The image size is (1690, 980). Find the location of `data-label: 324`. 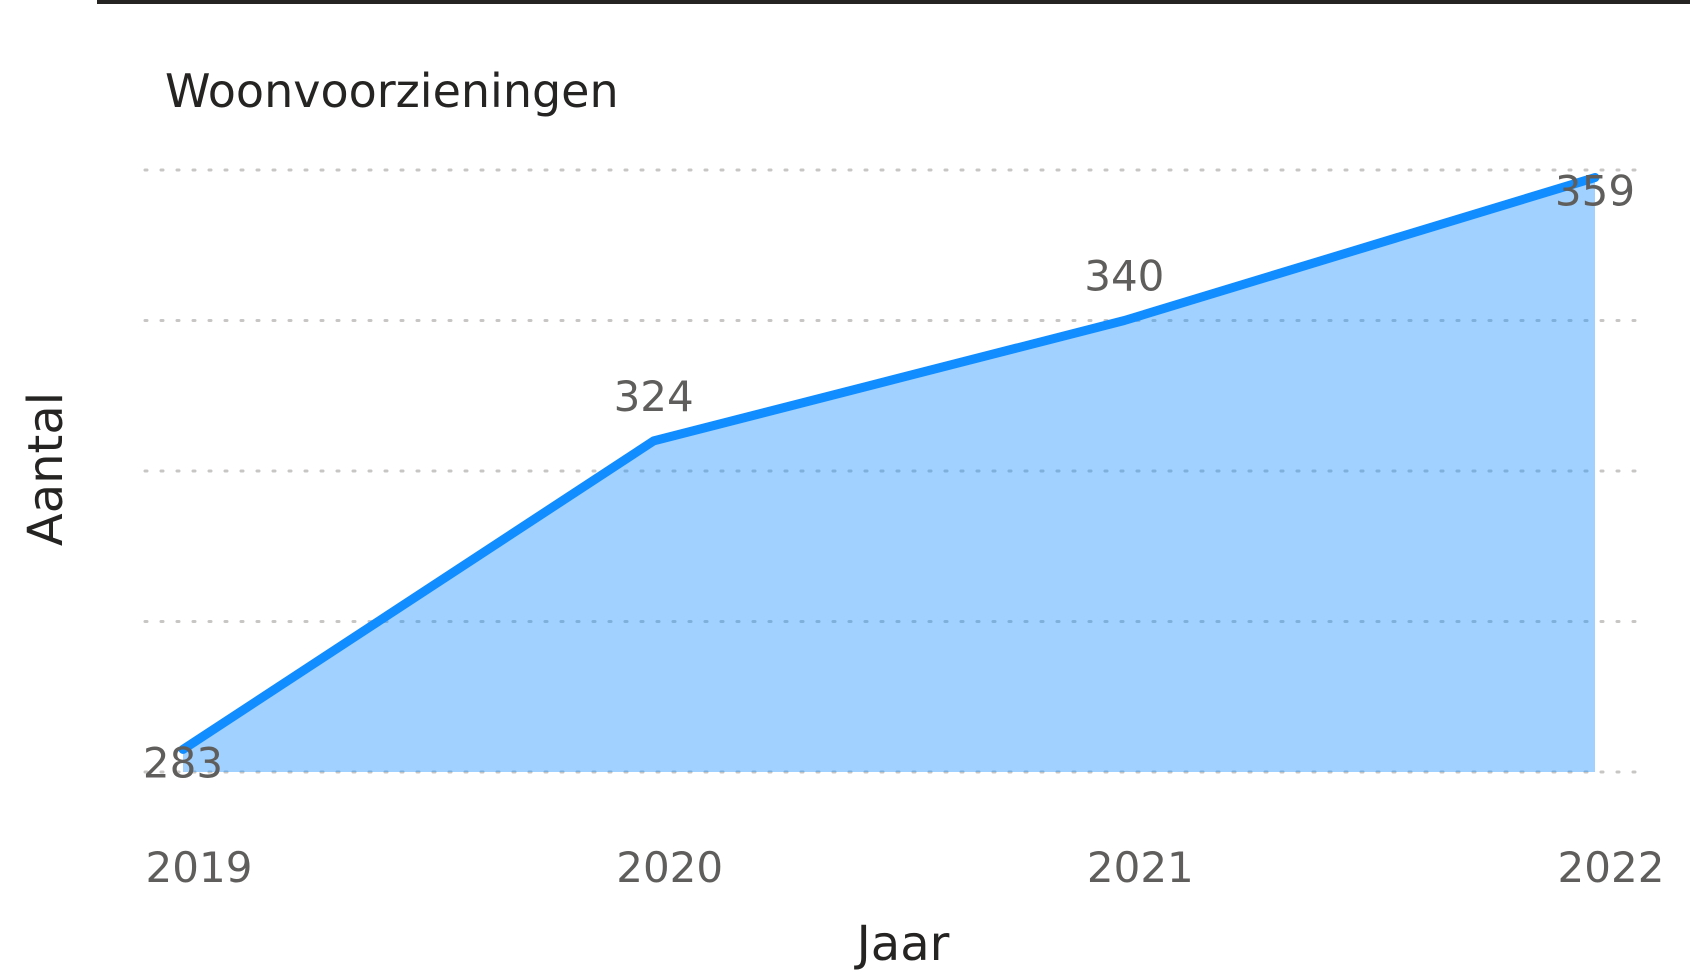

data-label: 324 is located at coordinates (654, 396).